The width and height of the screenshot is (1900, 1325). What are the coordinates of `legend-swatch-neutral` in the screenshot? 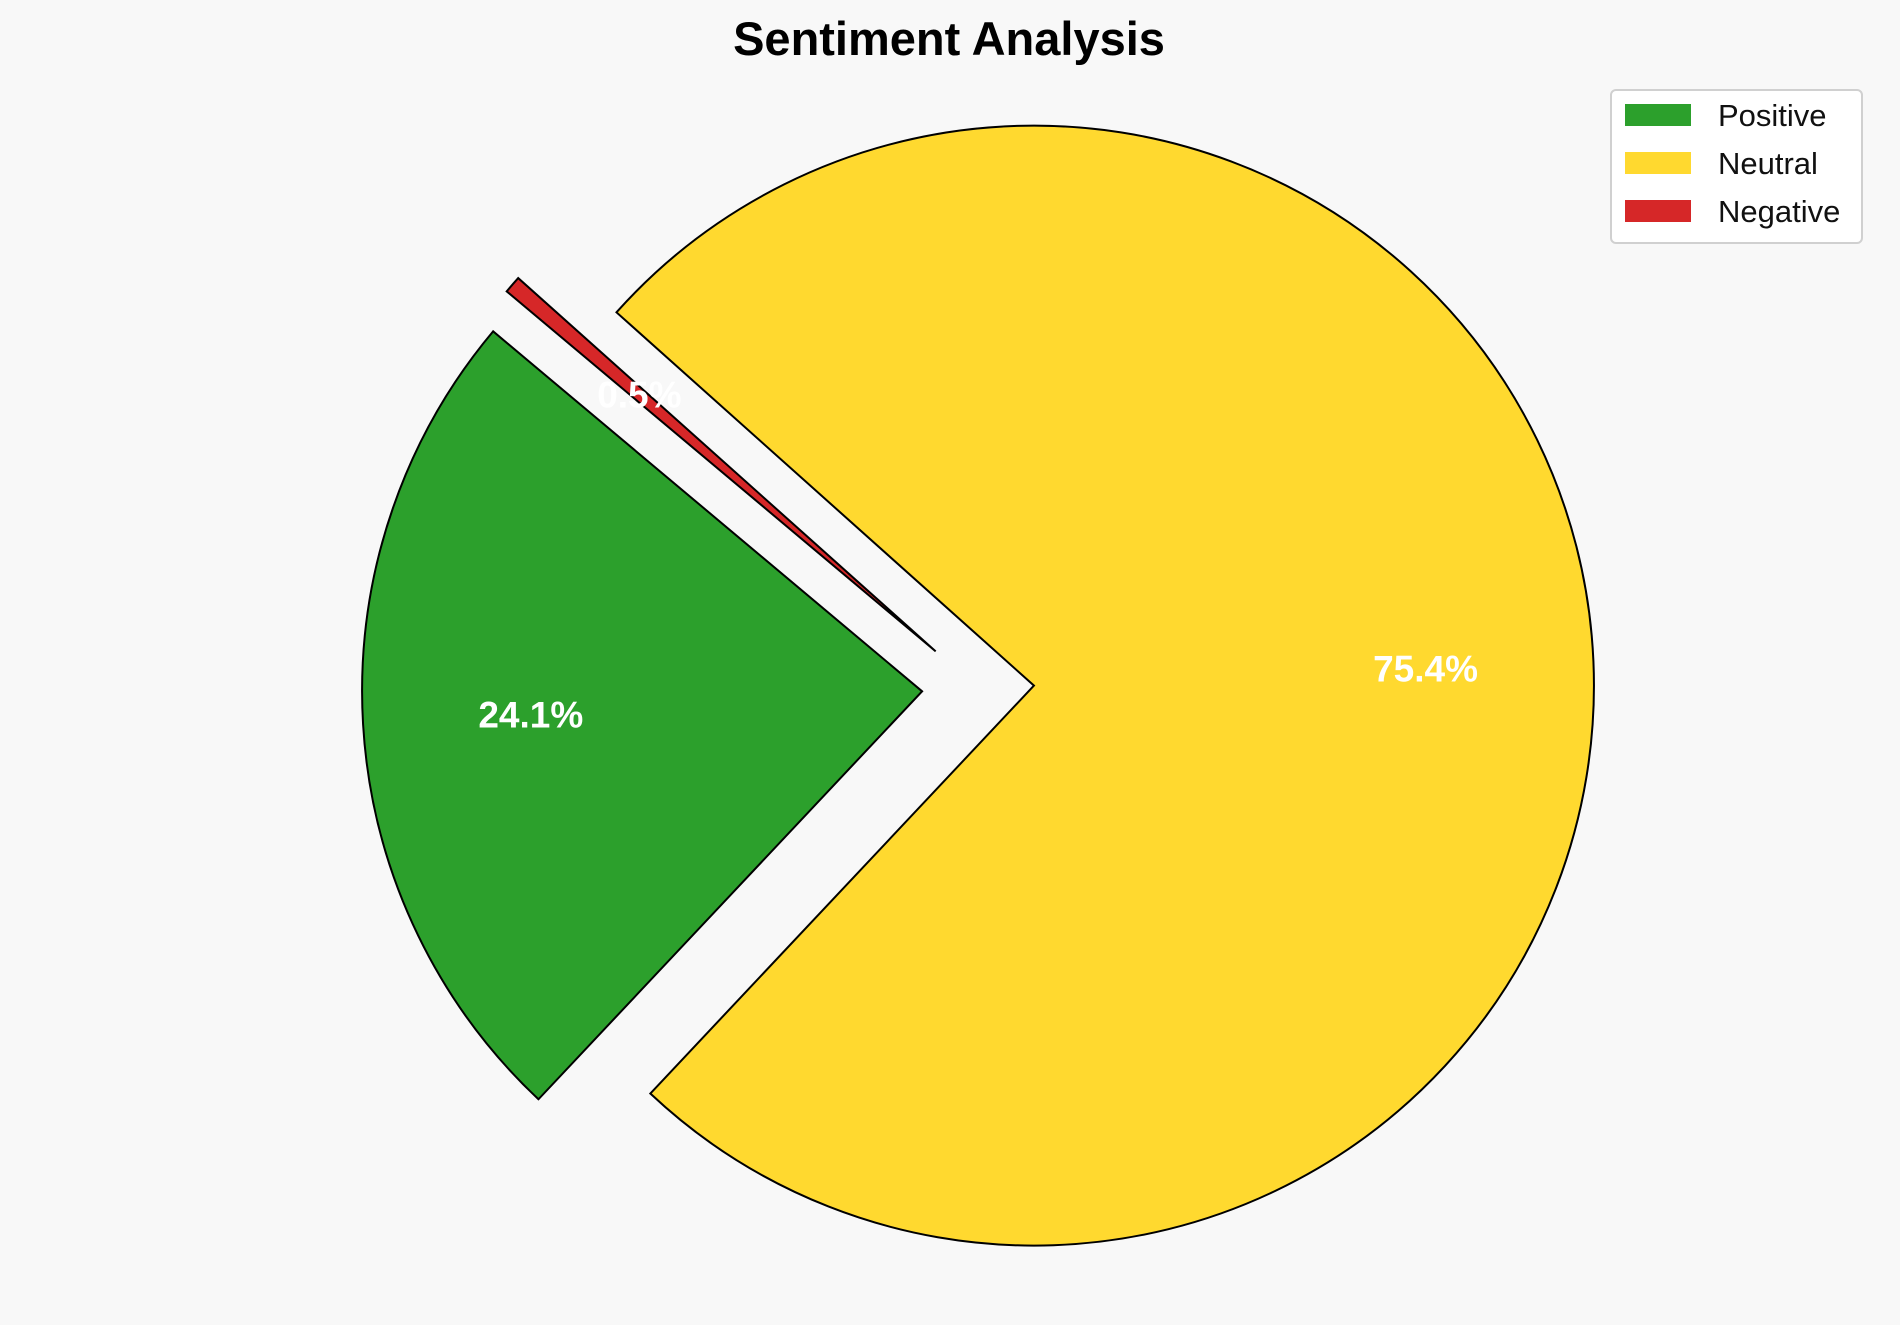 It's located at (1658, 163).